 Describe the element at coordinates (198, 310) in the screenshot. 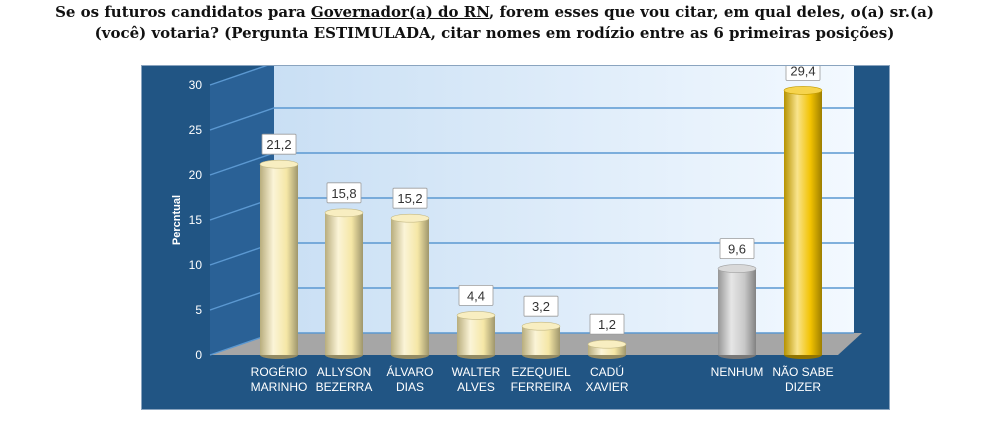

I see `y-tick-label: 5` at that location.